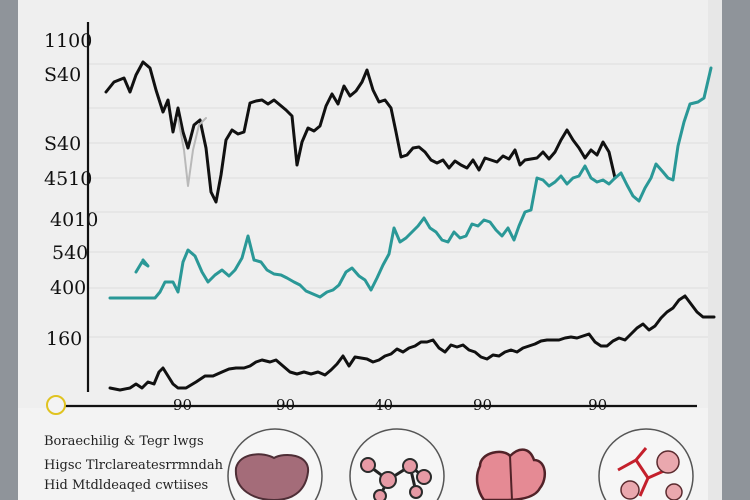  What do you see at coordinates (126, 485) in the screenshot?
I see `caption-line-3: Hid Mtdldeaqed cwtiises` at bounding box center [126, 485].